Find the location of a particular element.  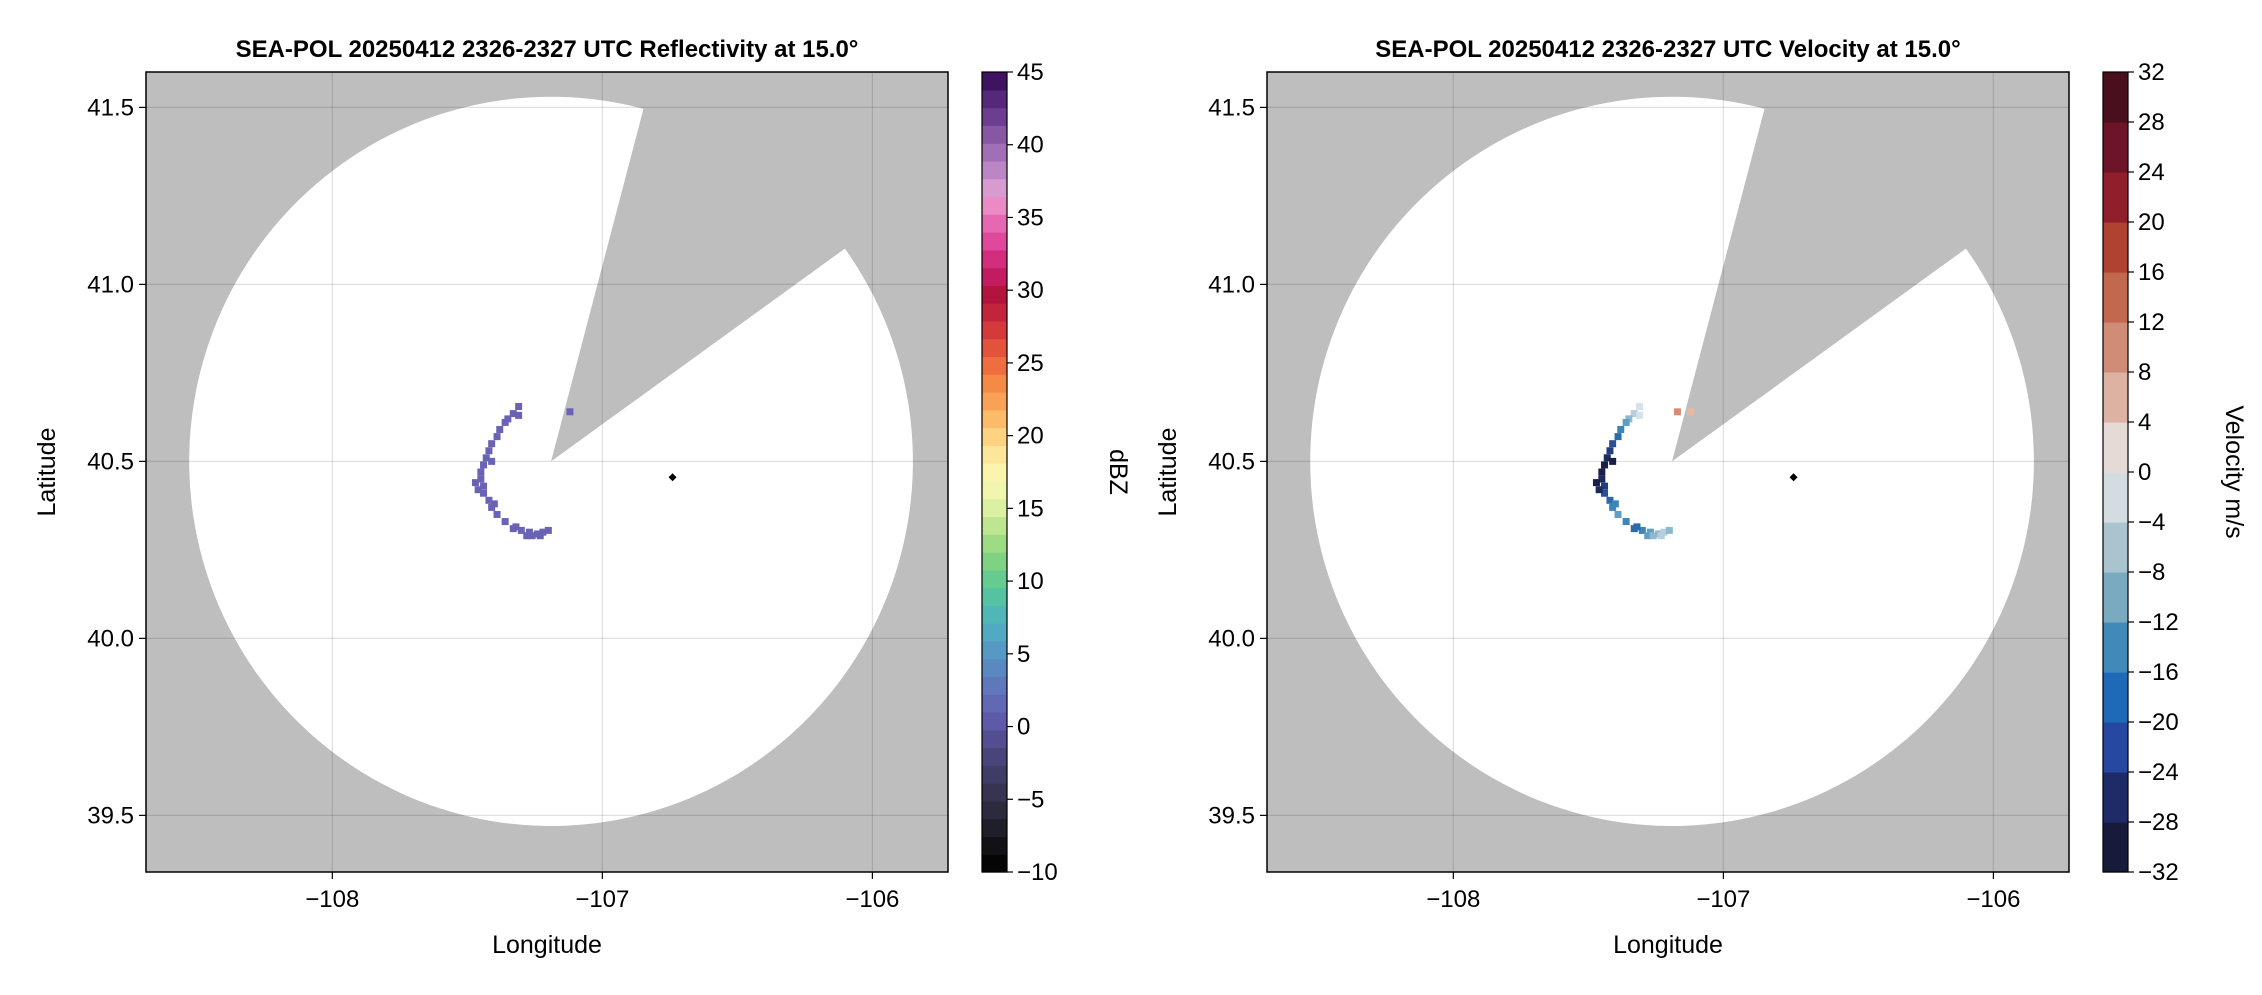

velocity-colorbar-tick-label-14: 24 is located at coordinates (2151, 172).